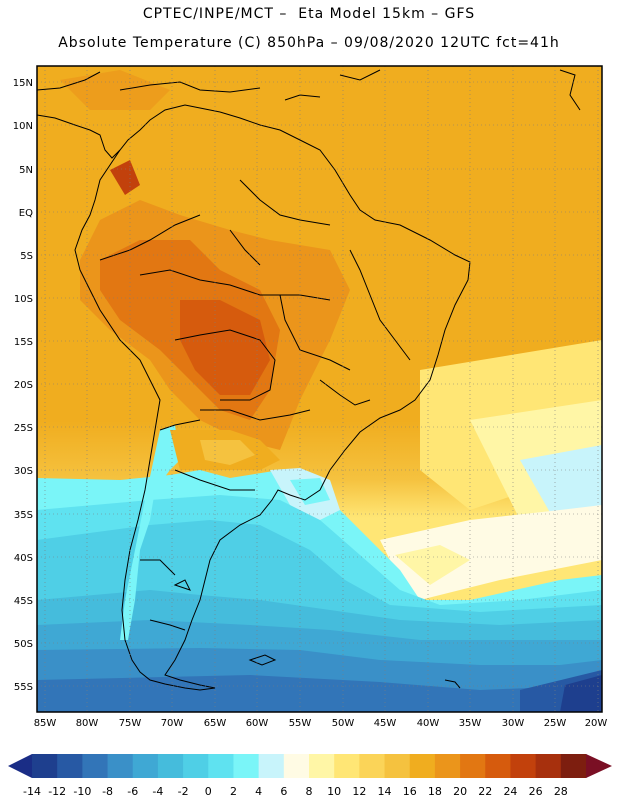  What do you see at coordinates (87, 723) in the screenshot?
I see `lon-label: 80W` at bounding box center [87, 723].